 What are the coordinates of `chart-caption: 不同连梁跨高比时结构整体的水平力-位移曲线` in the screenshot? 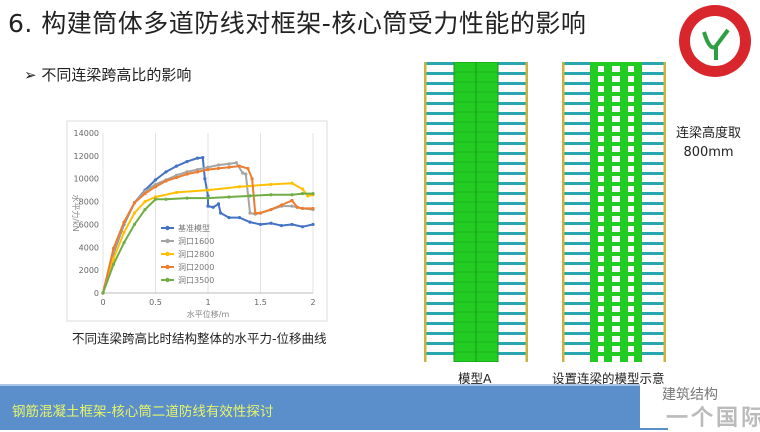 It's located at (199, 338).